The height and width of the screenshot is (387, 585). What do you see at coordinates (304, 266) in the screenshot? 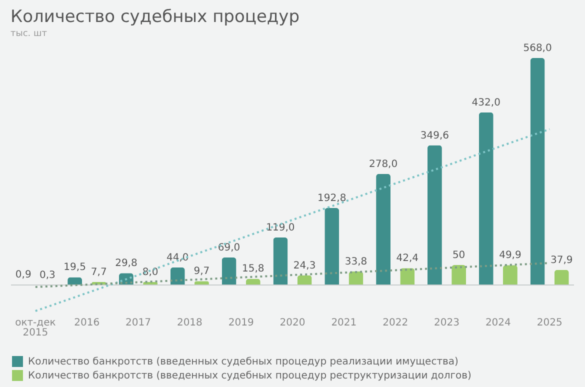
I see `data-label: 24,3` at bounding box center [304, 266].